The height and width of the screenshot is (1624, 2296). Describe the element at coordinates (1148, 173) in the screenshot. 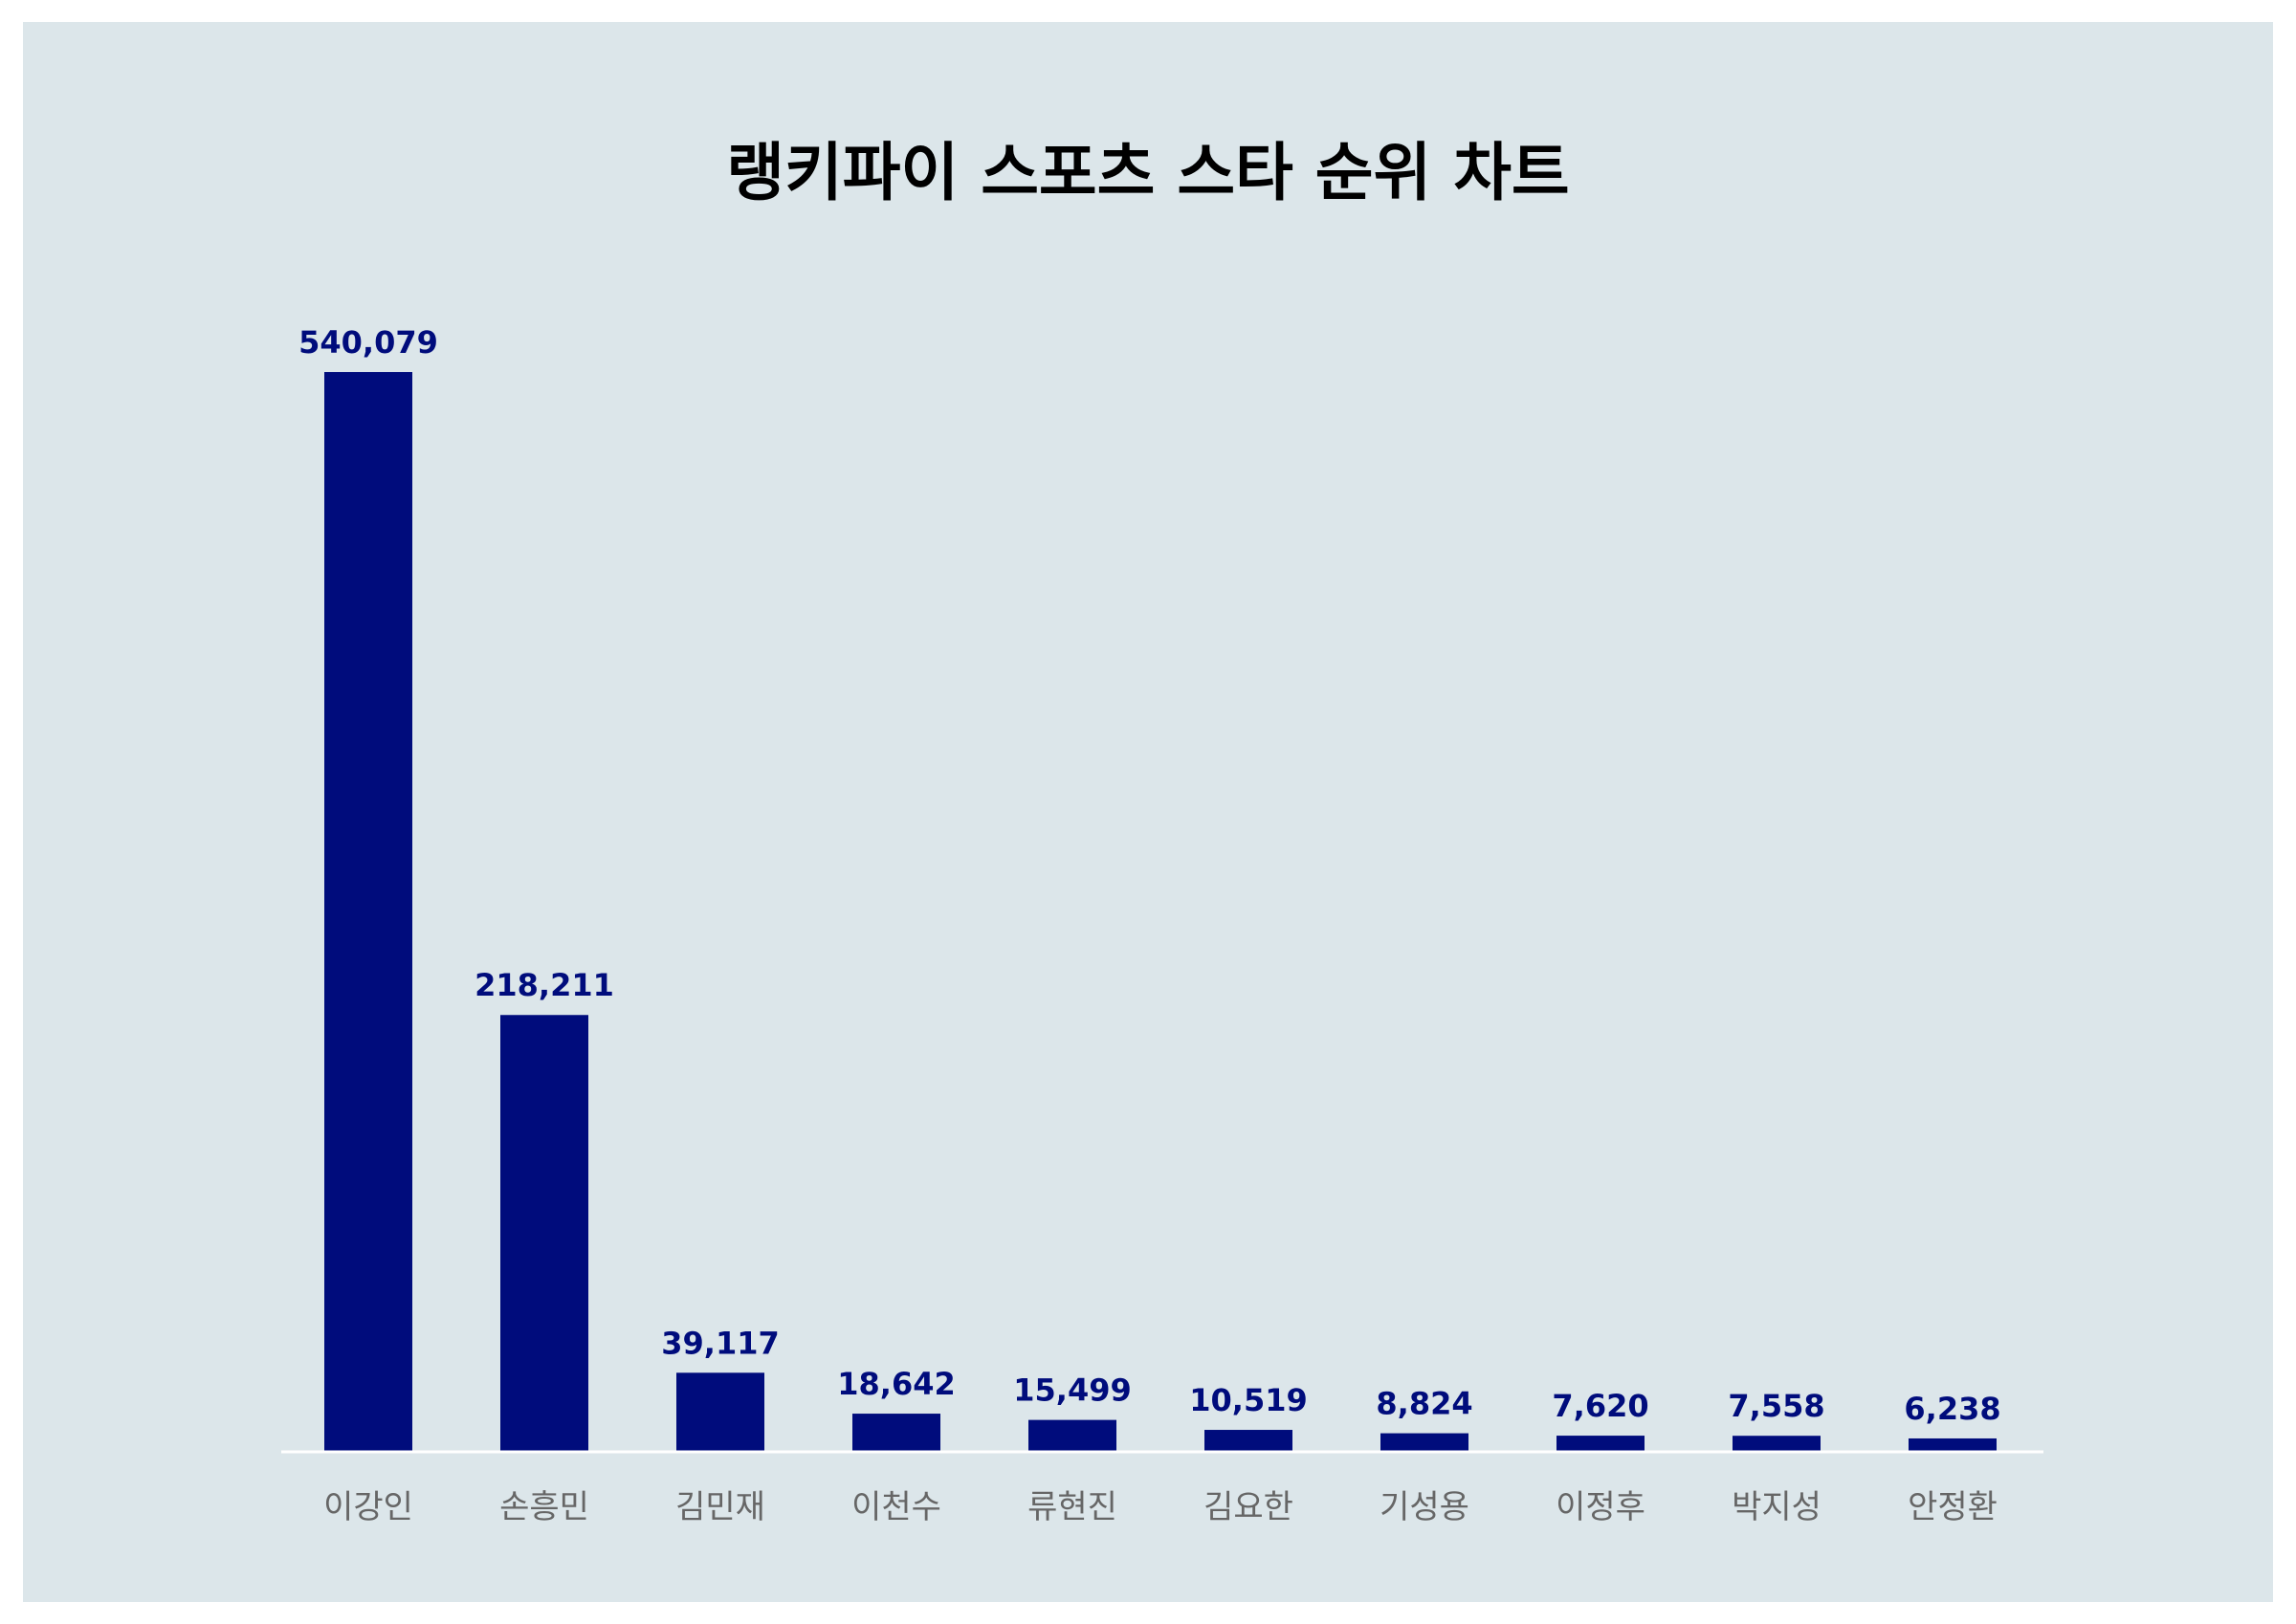

I see `chart-title: 랭키파이 스포츠 스타 순위 차트` at that location.